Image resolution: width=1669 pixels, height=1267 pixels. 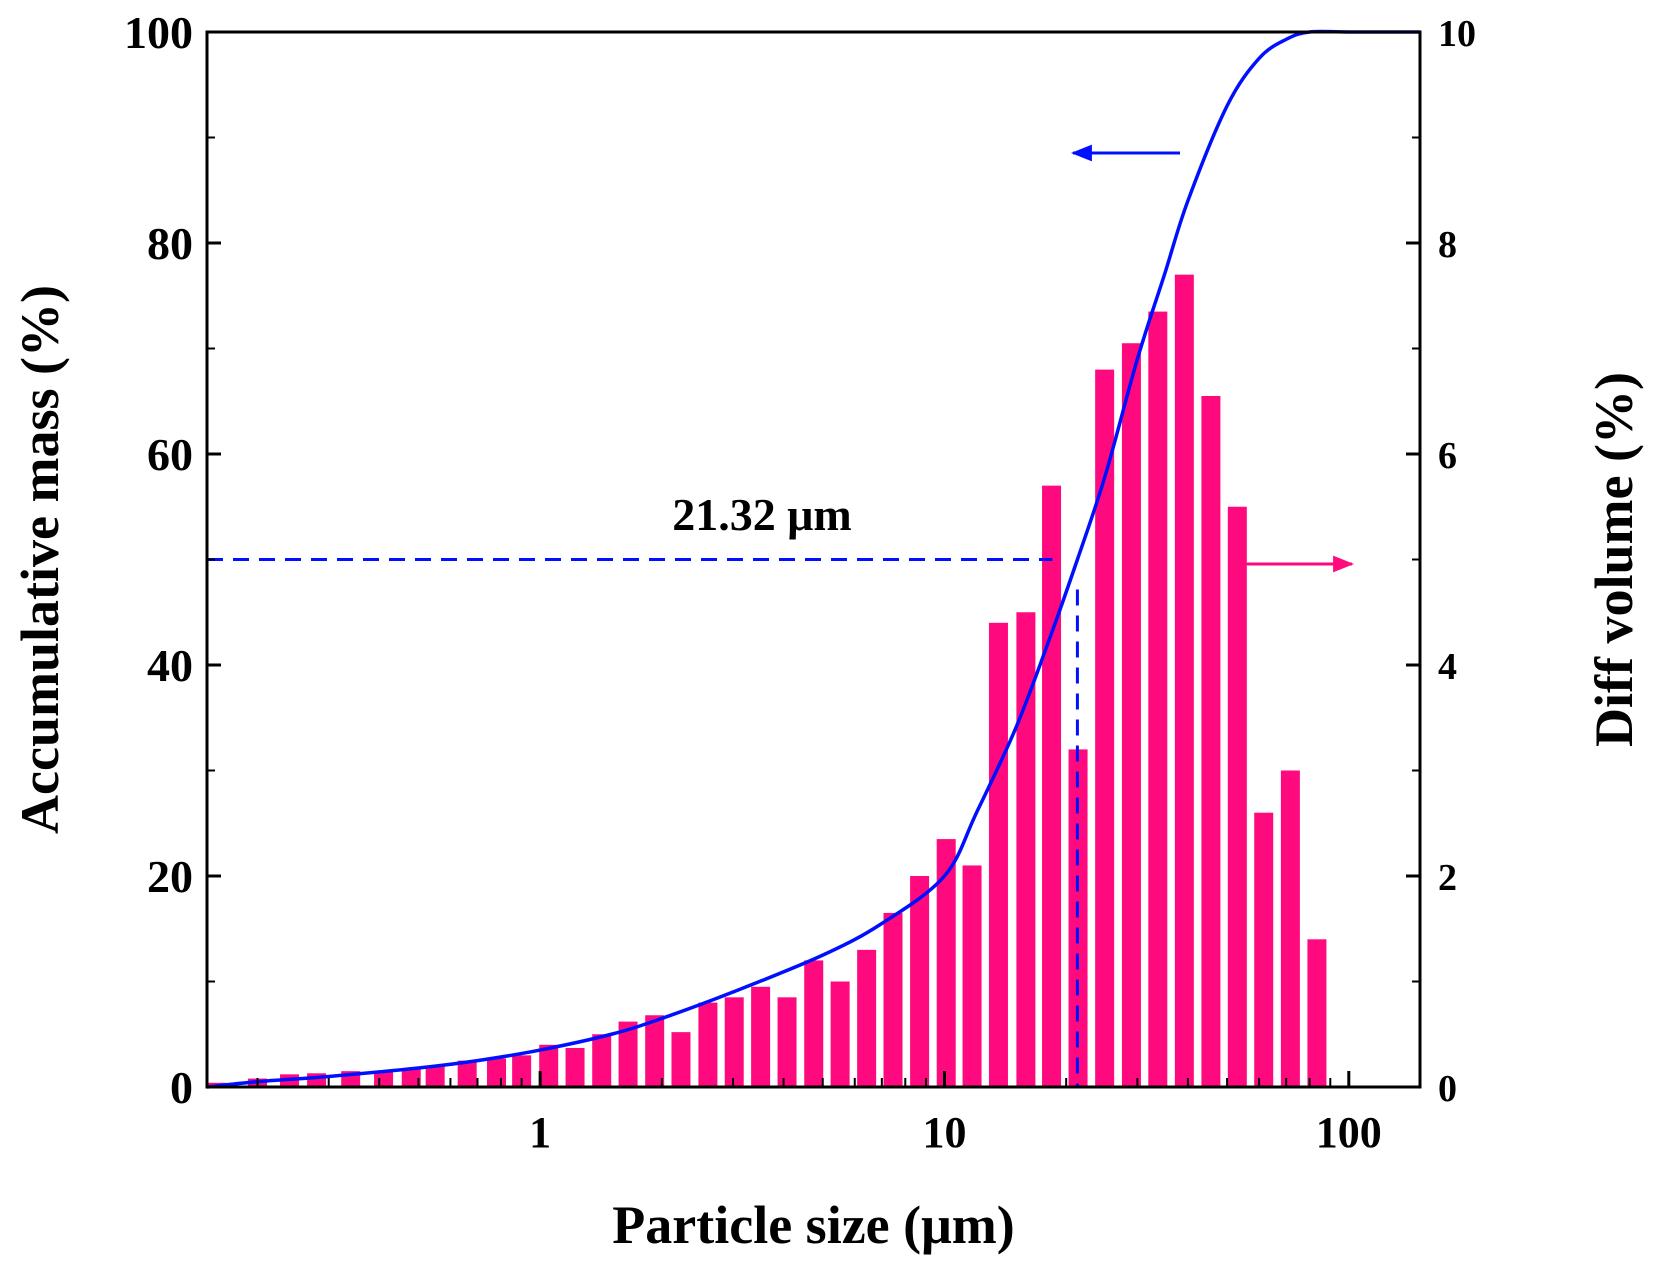 I want to click on right-y-tick-label: 0, so click(x=1447, y=1089).